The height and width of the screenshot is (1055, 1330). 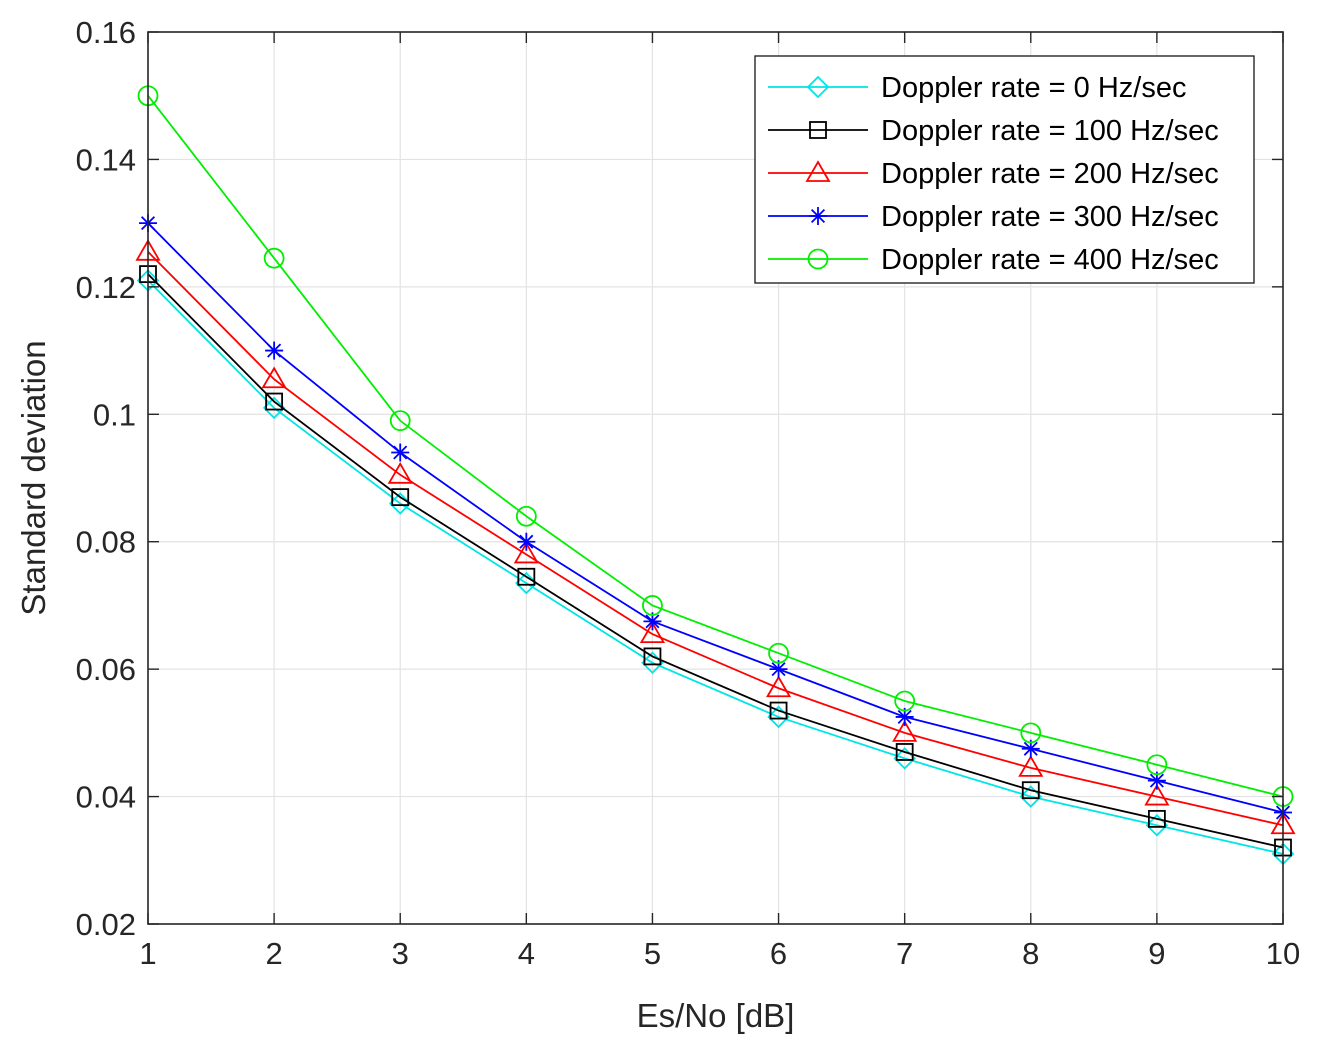 I want to click on legend-label: Doppler rate = 0 Hz/sec, so click(x=1033, y=88).